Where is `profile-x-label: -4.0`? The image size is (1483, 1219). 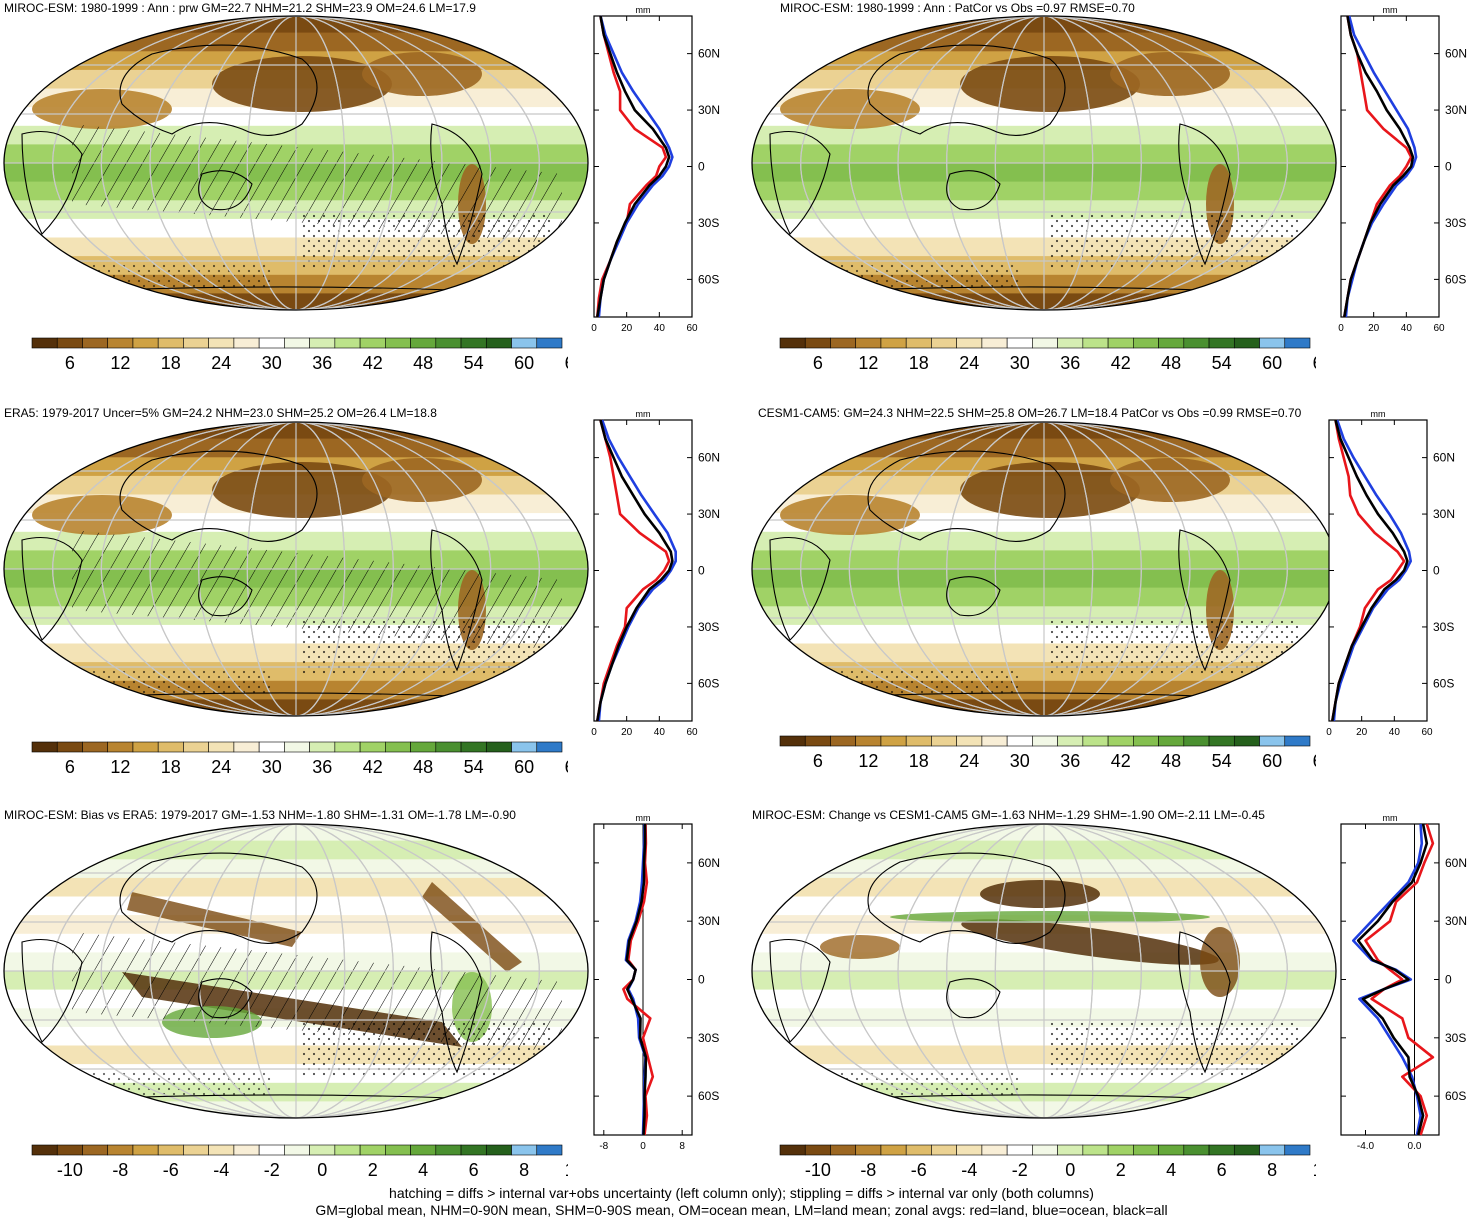
profile-x-label: -4.0 is located at coordinates (1366, 1146).